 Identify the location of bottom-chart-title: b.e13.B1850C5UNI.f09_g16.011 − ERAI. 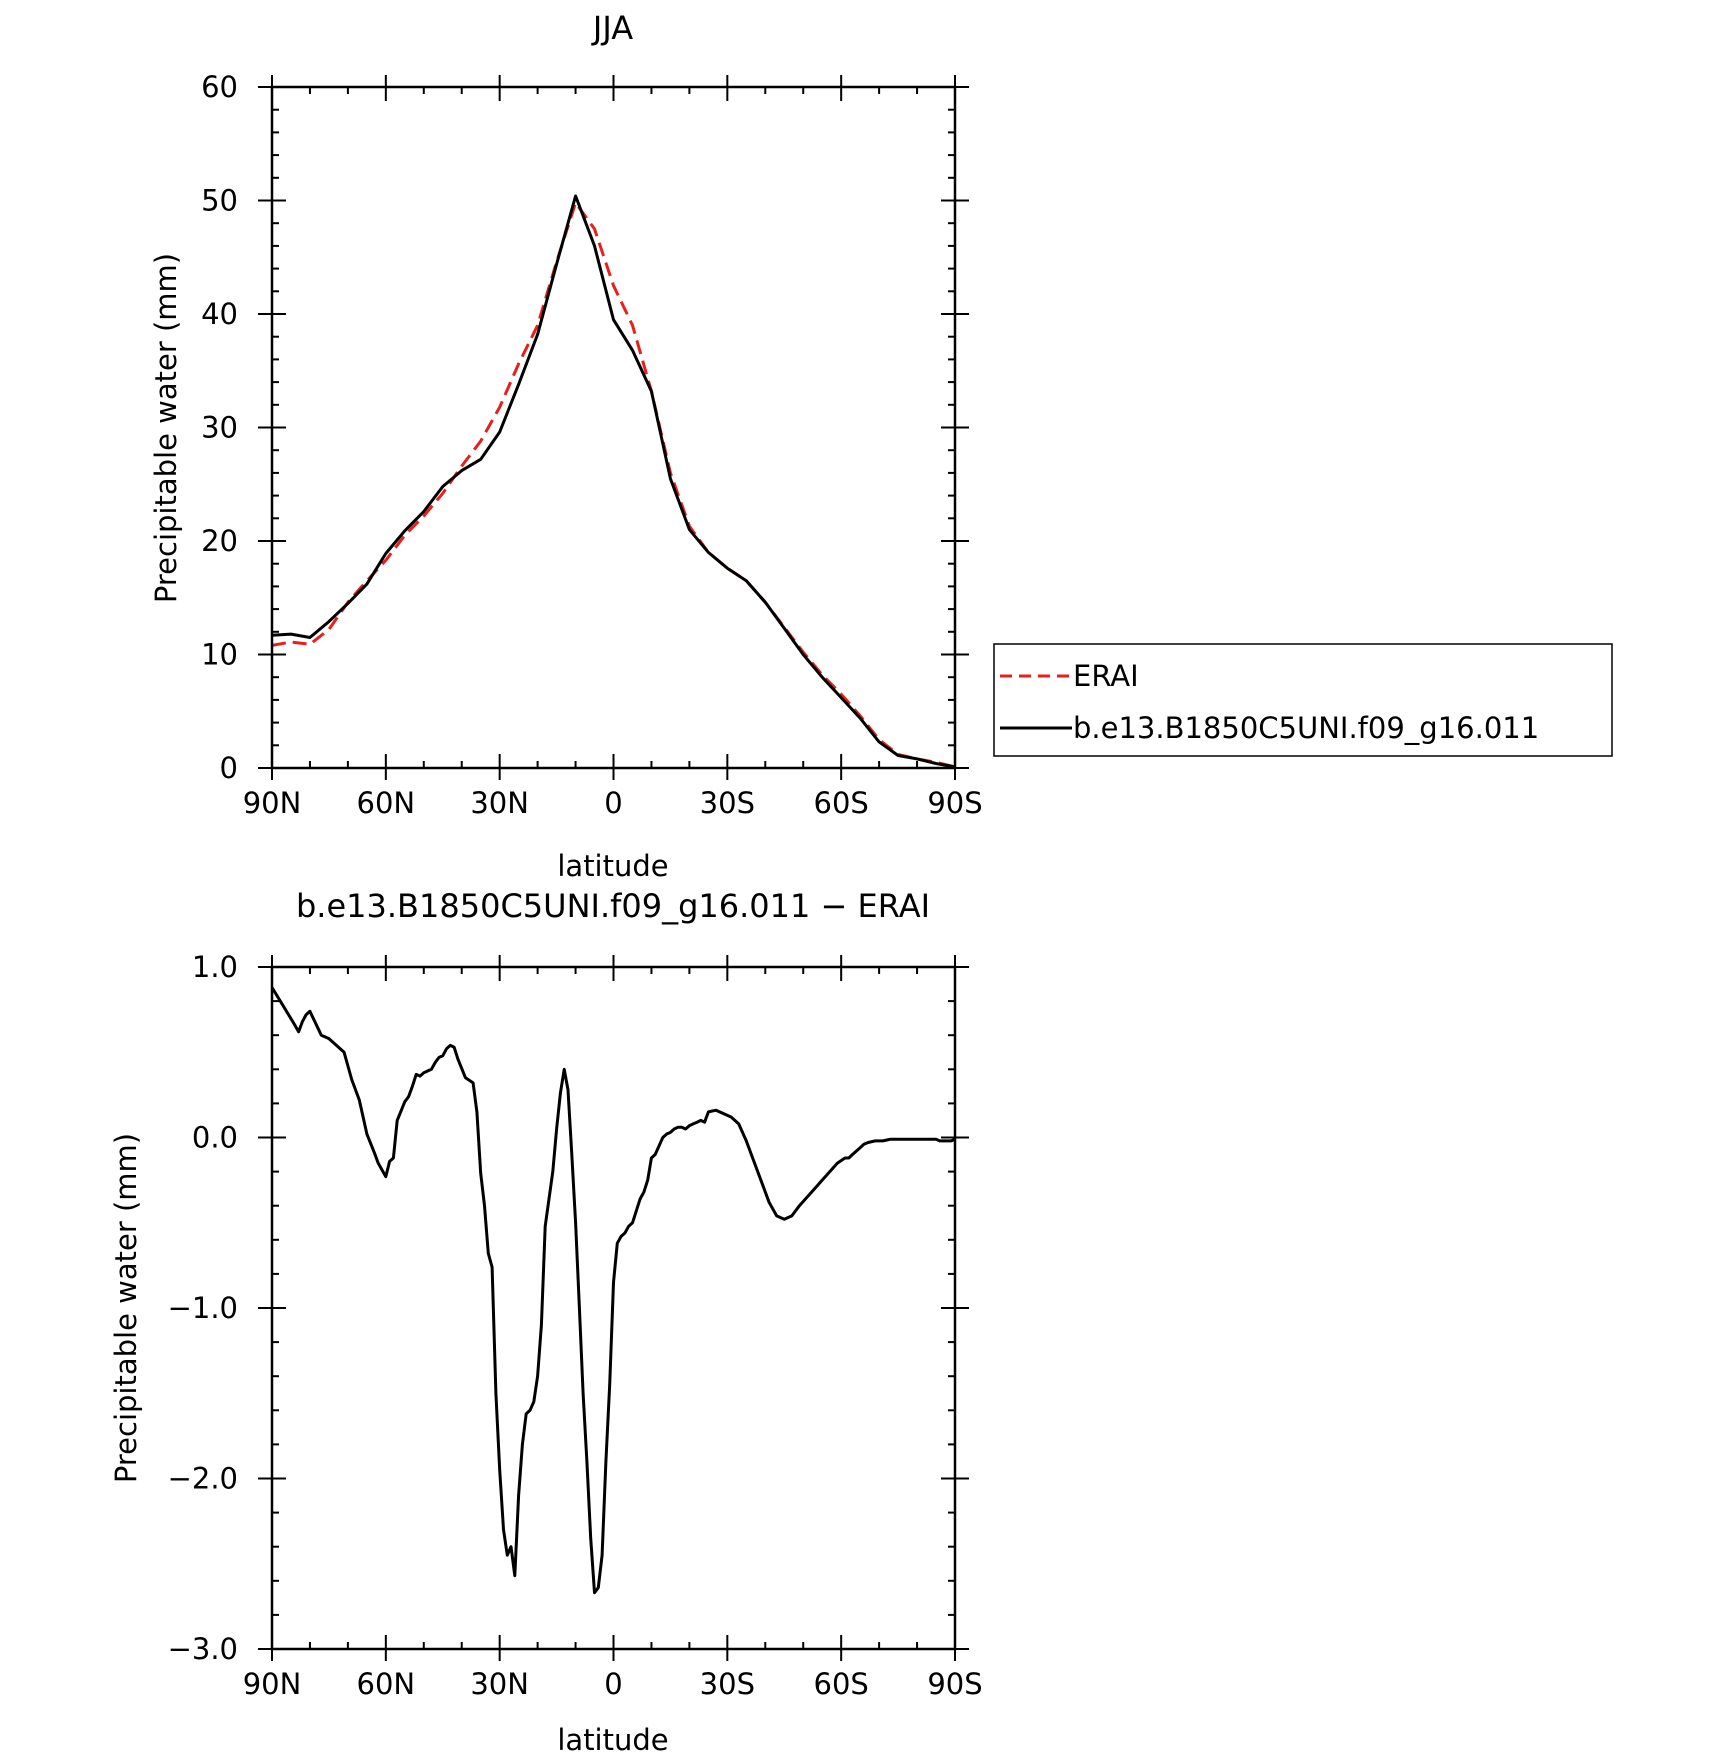
(613, 906).